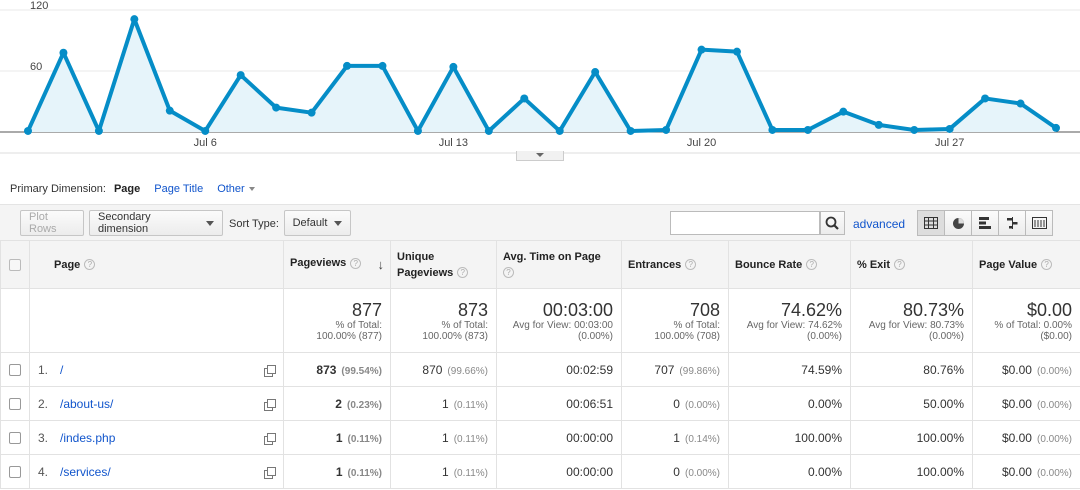  What do you see at coordinates (687, 336) in the screenshot?
I see `total-sub: 100.00% (708)` at bounding box center [687, 336].